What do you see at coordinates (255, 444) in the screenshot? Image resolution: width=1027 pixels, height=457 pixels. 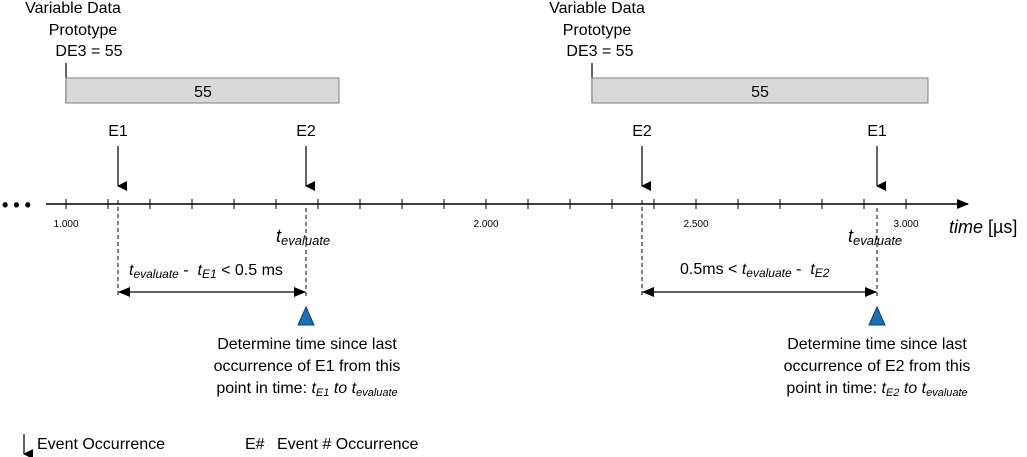 I see `legend-hash-key: E#` at bounding box center [255, 444].